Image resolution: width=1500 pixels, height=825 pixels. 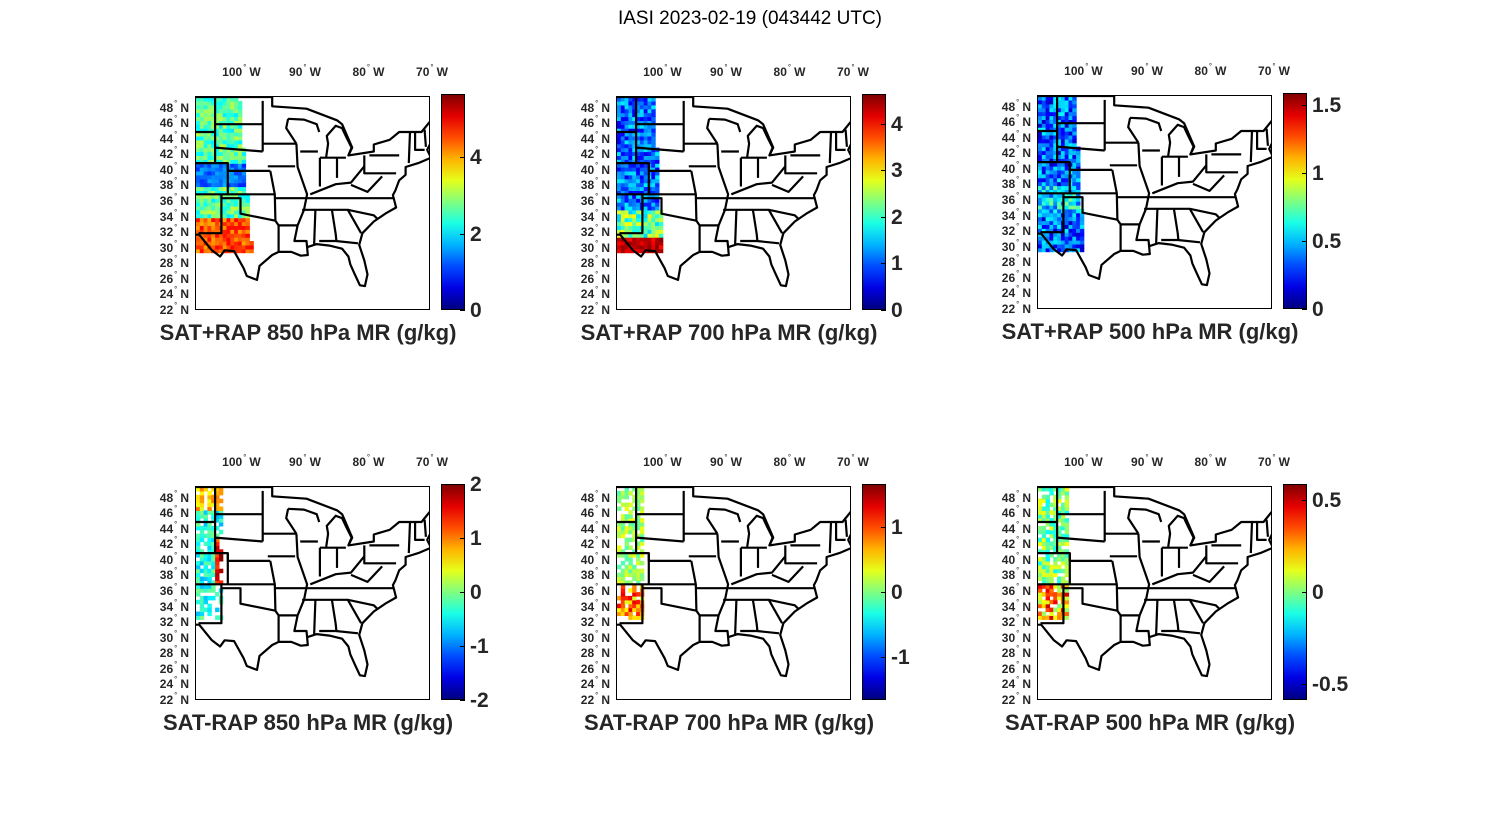 I want to click on colorbar-tick-mark, so click(x=883, y=264).